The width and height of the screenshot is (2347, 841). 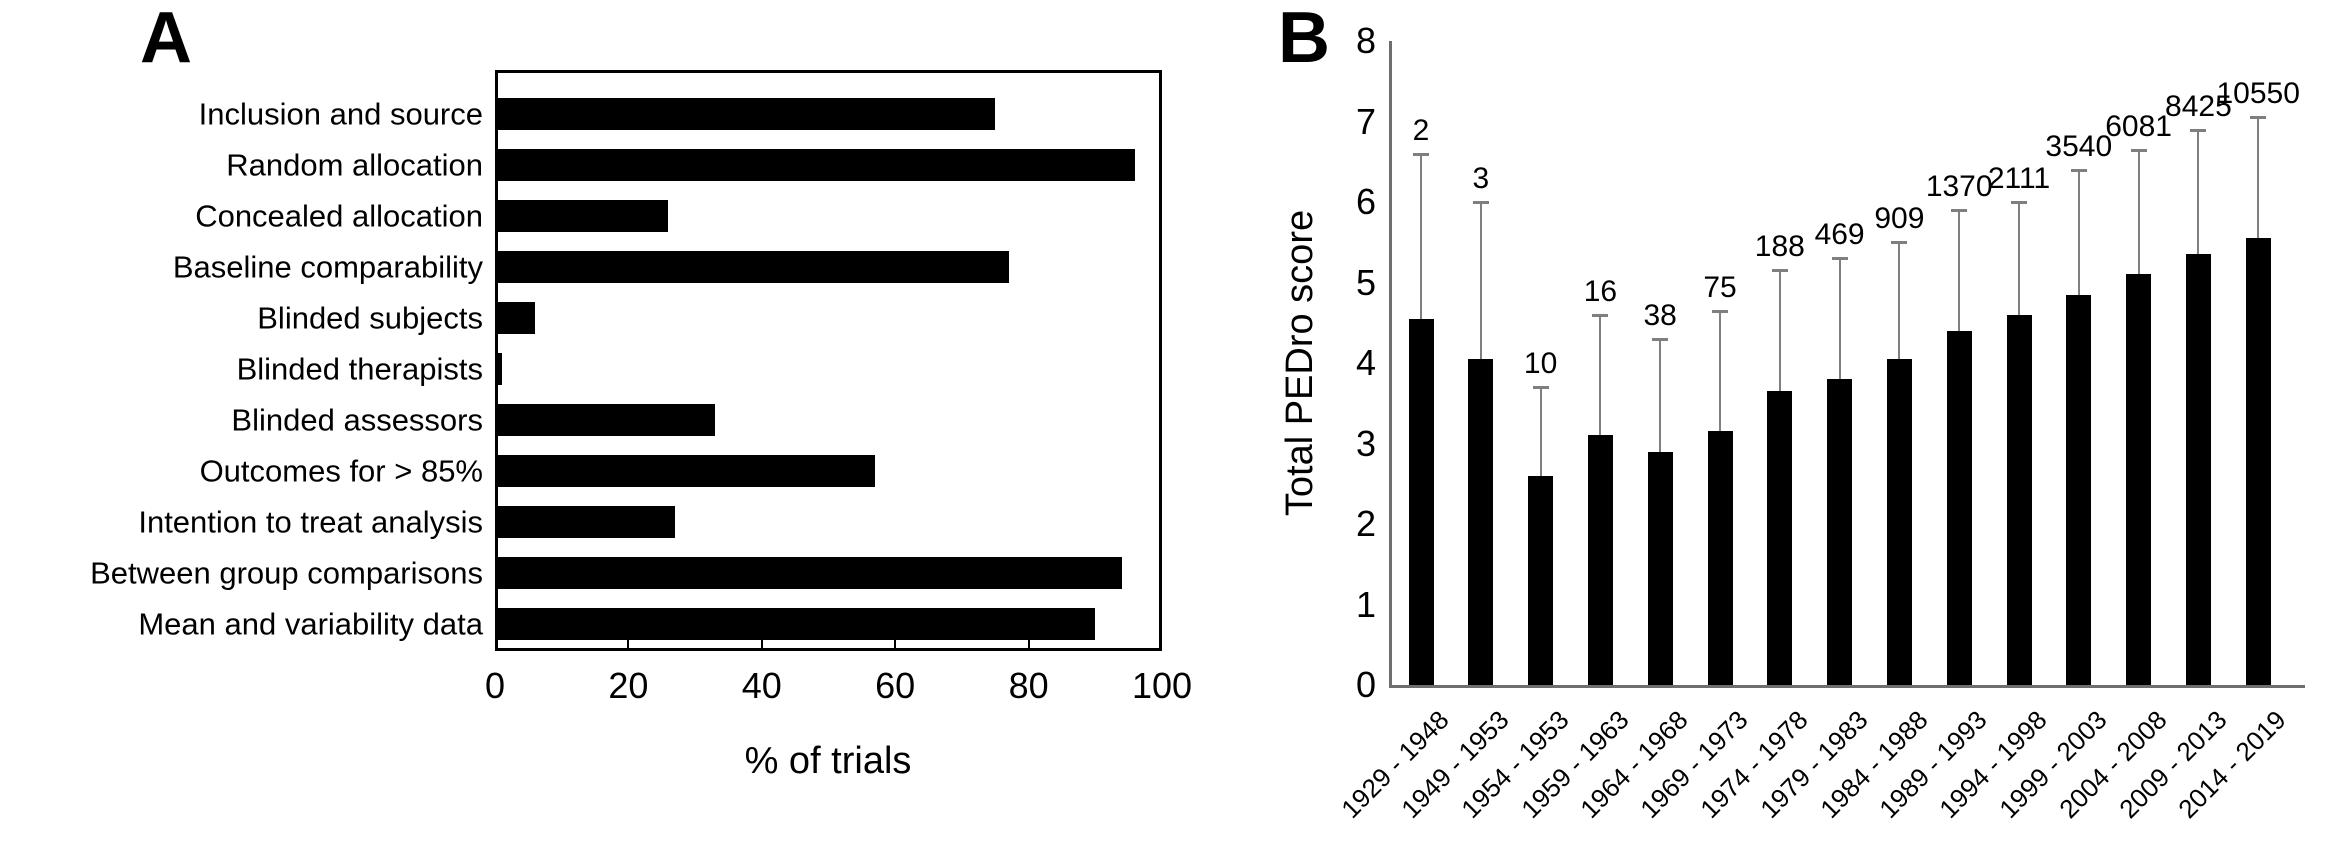 I want to click on panel-b-y-tick-label: 3, so click(x=1365, y=443).